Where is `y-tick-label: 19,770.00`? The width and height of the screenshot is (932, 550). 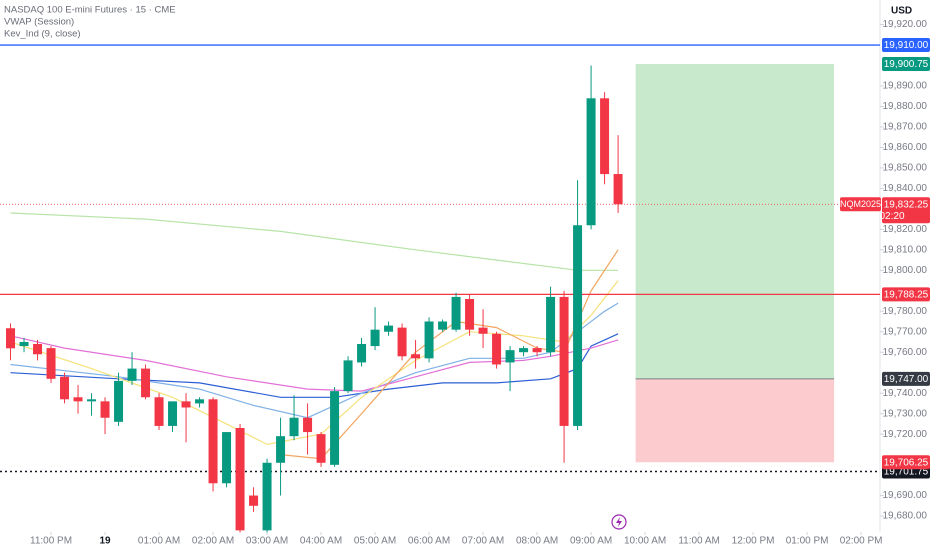
y-tick-label: 19,770.00 is located at coordinates (905, 331).